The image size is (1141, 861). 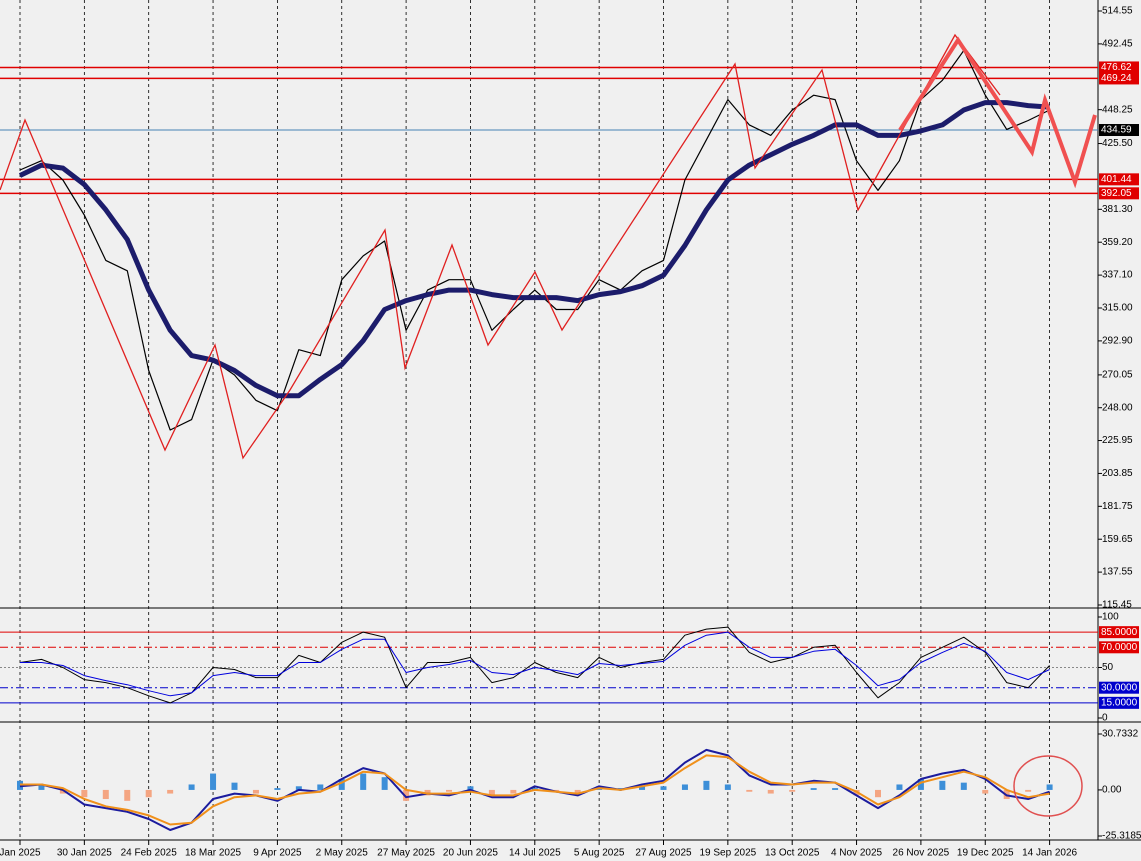 I want to click on y-tick-label: 159.65, so click(x=1117, y=539).